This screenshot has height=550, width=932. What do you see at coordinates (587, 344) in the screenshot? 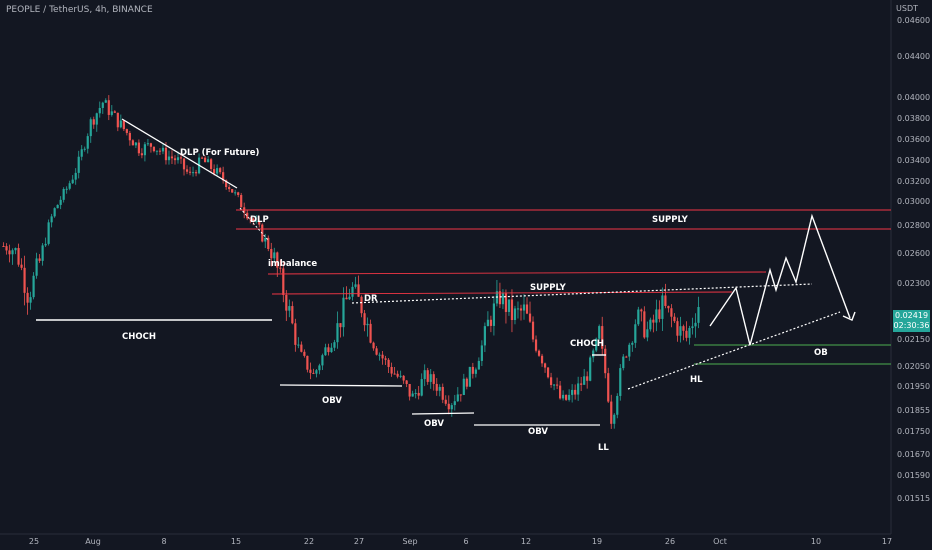
I see `annotation-label: CHOCH` at bounding box center [587, 344].